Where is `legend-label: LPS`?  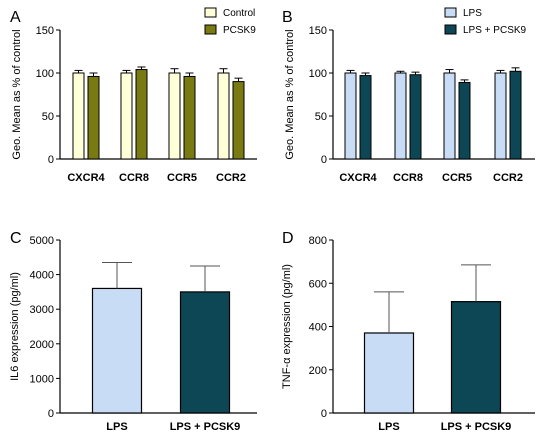 legend-label: LPS is located at coordinates (472, 13).